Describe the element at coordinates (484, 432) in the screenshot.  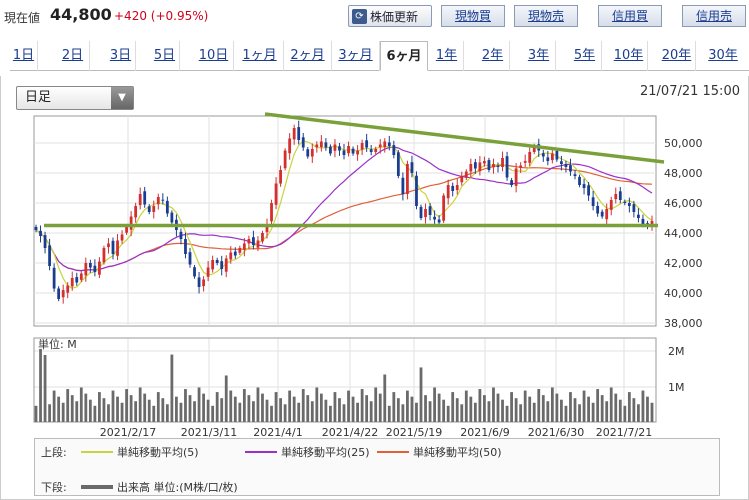
I see `date-tick-label: 2021/6/9` at that location.